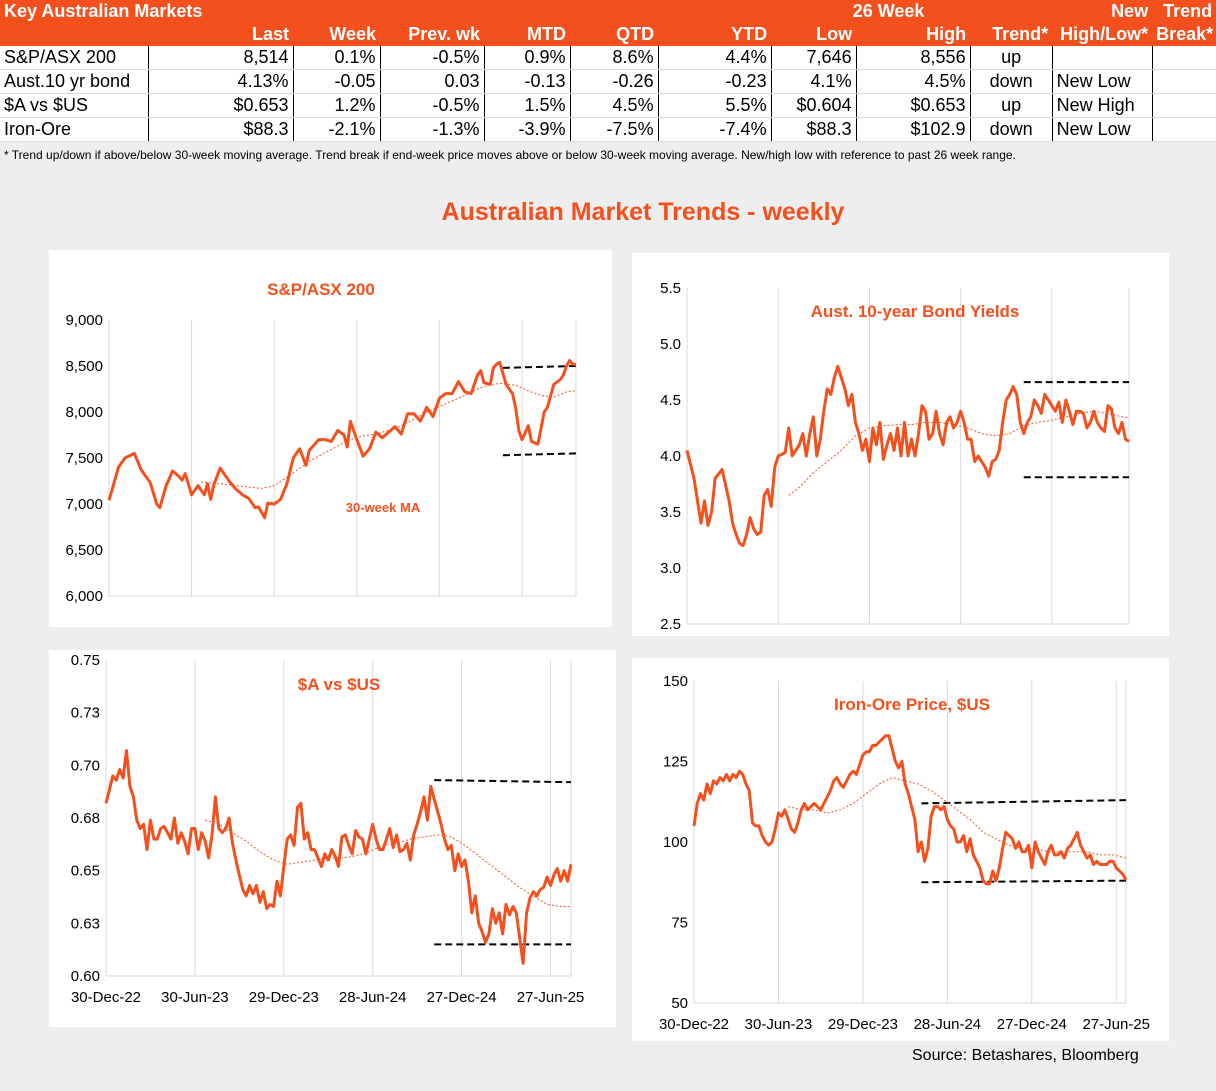  What do you see at coordinates (912, 704) in the screenshot?
I see `chart-title: Iron-Ore Price, $US` at bounding box center [912, 704].